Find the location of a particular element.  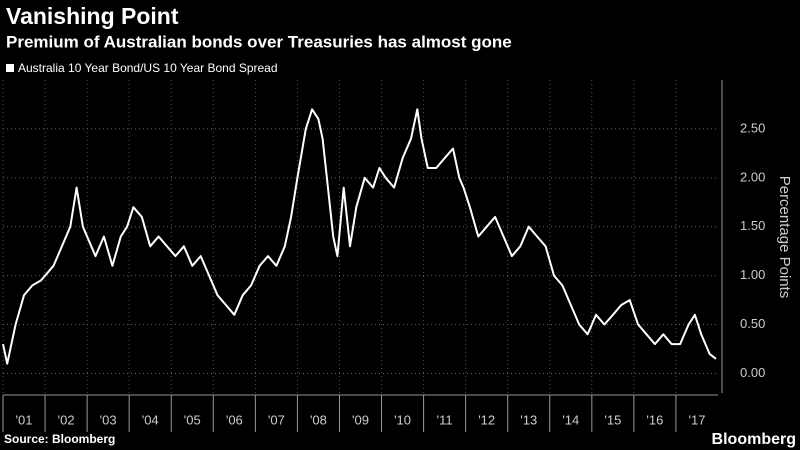

x-tick-label: '16 is located at coordinates (654, 419).